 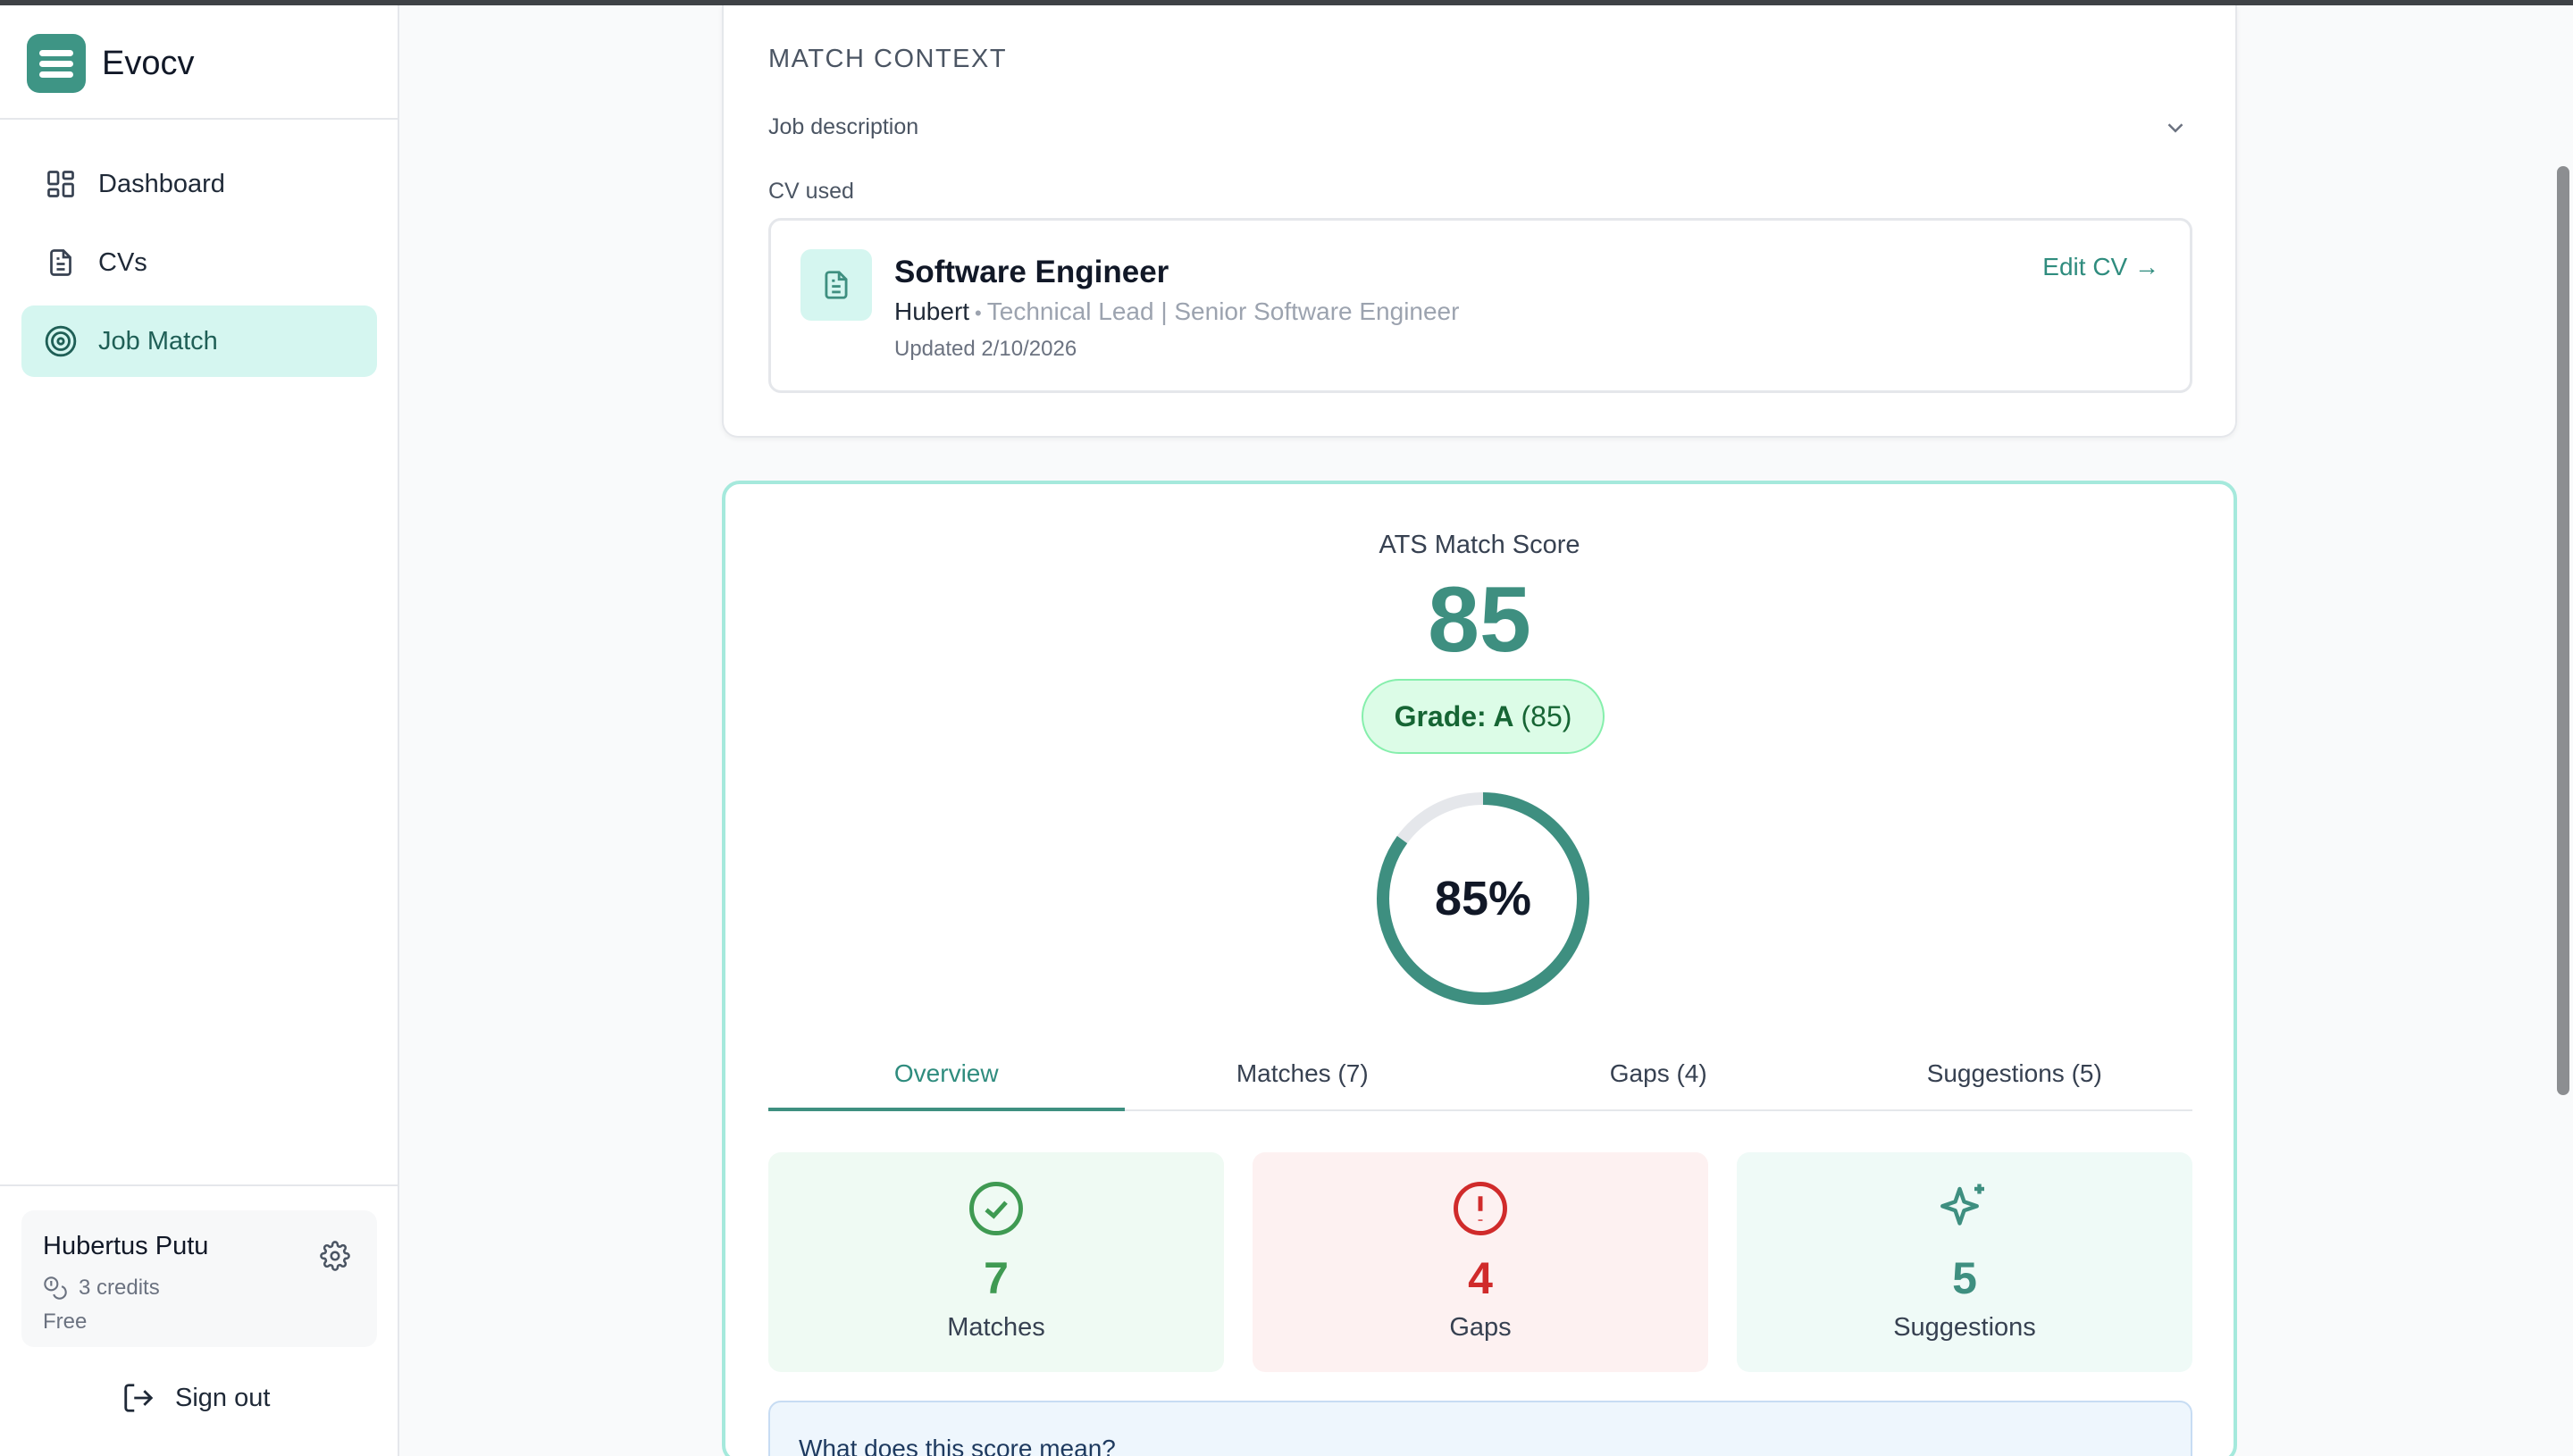 I want to click on tab-suggestions: Suggestions (5), so click(x=2014, y=1073).